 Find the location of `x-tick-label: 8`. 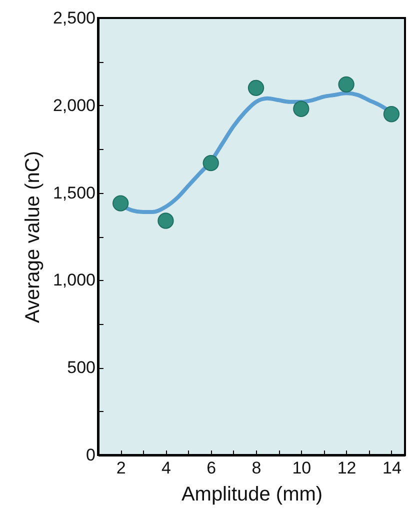

x-tick-label: 8 is located at coordinates (257, 468).